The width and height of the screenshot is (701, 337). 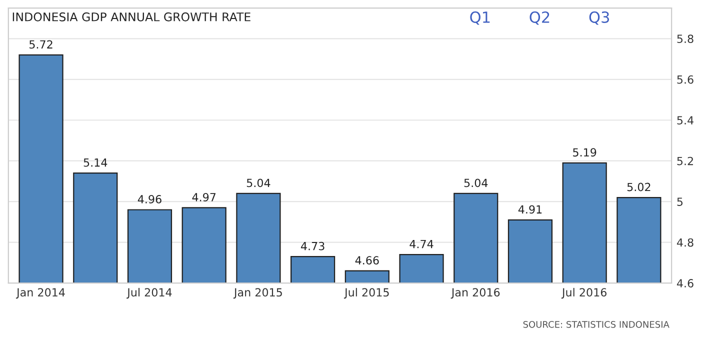 I want to click on data-label: 4.97, so click(x=204, y=197).